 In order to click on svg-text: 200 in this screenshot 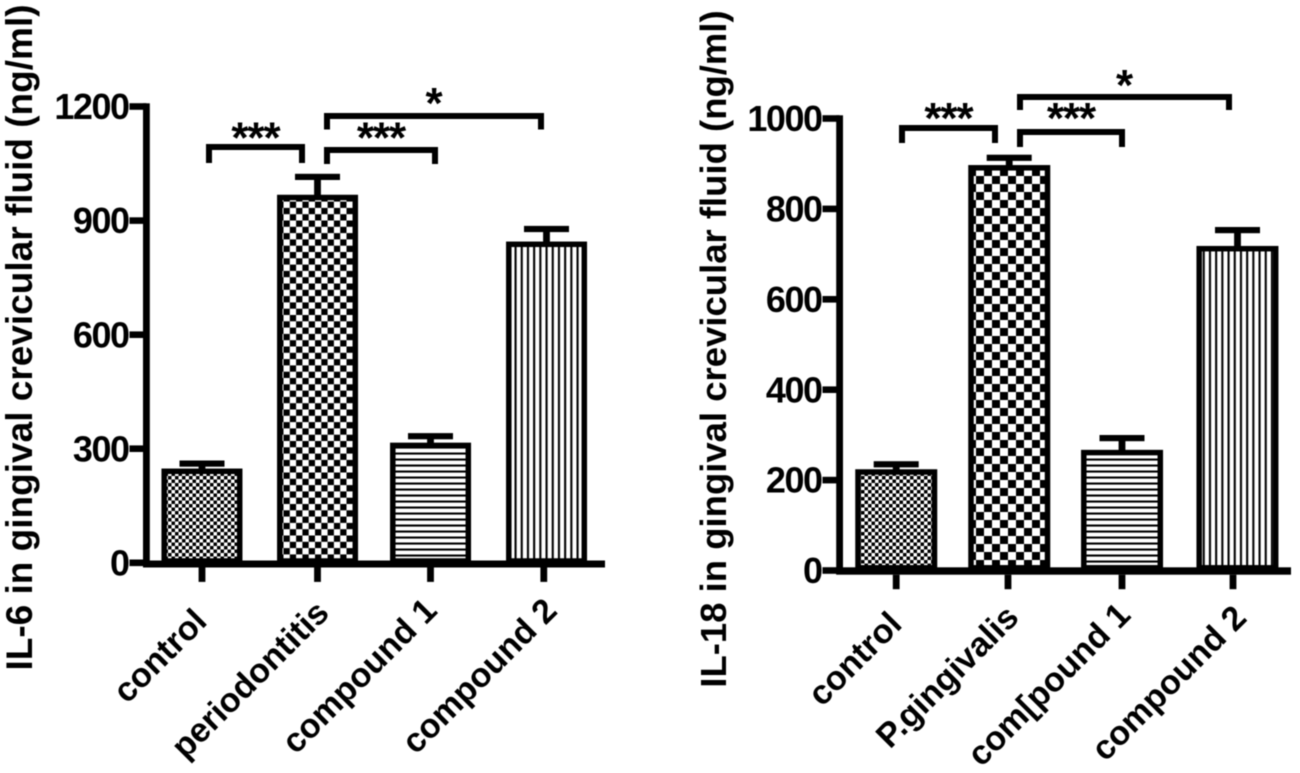, I will do `click(794, 480)`.